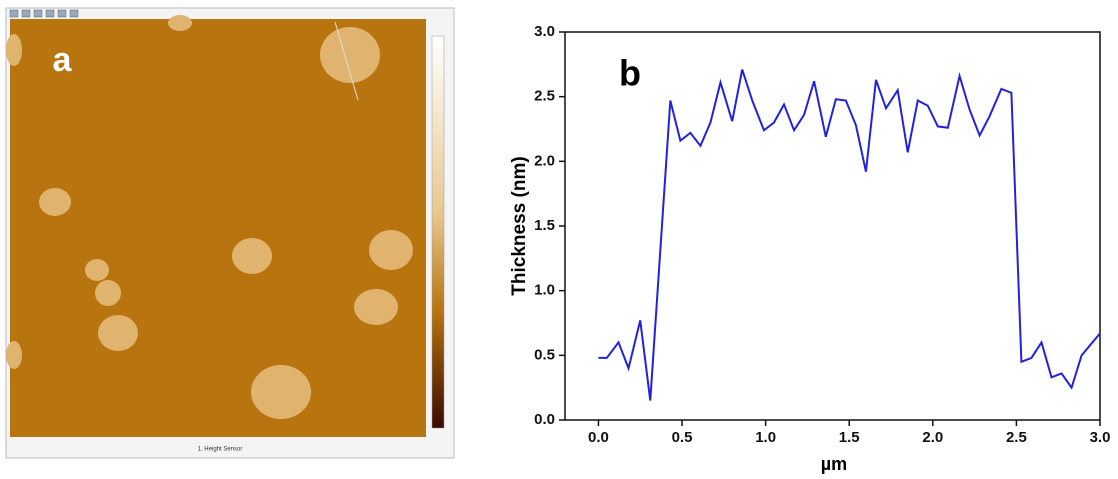  Describe the element at coordinates (346, 61) in the screenshot. I see `profile-line` at that location.